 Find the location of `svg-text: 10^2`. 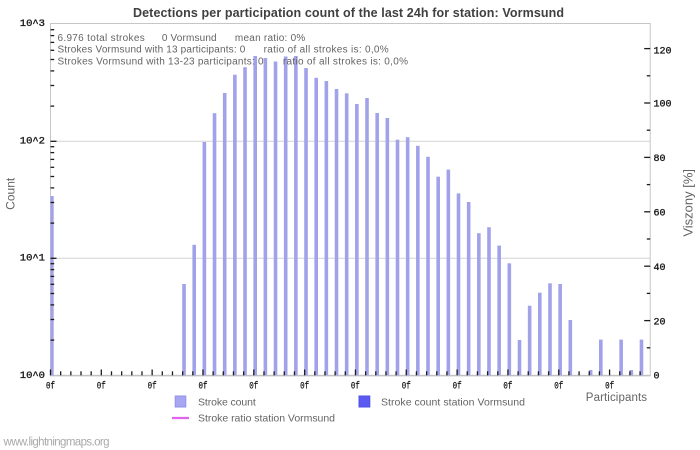

svg-text: 10^2 is located at coordinates (32, 142).